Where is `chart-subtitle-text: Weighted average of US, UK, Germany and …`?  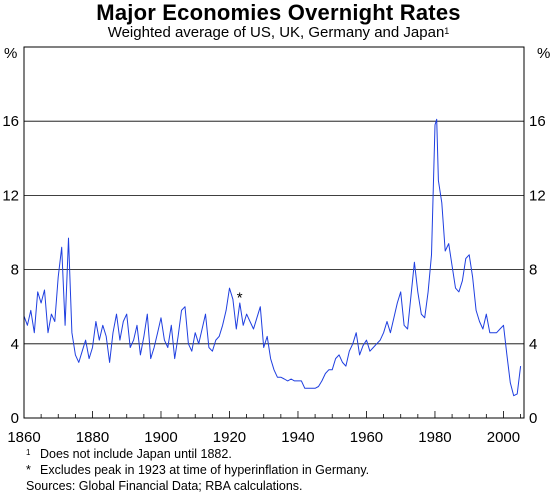 chart-subtitle-text: Weighted average of US, UK, Germany and … is located at coordinates (276, 32).